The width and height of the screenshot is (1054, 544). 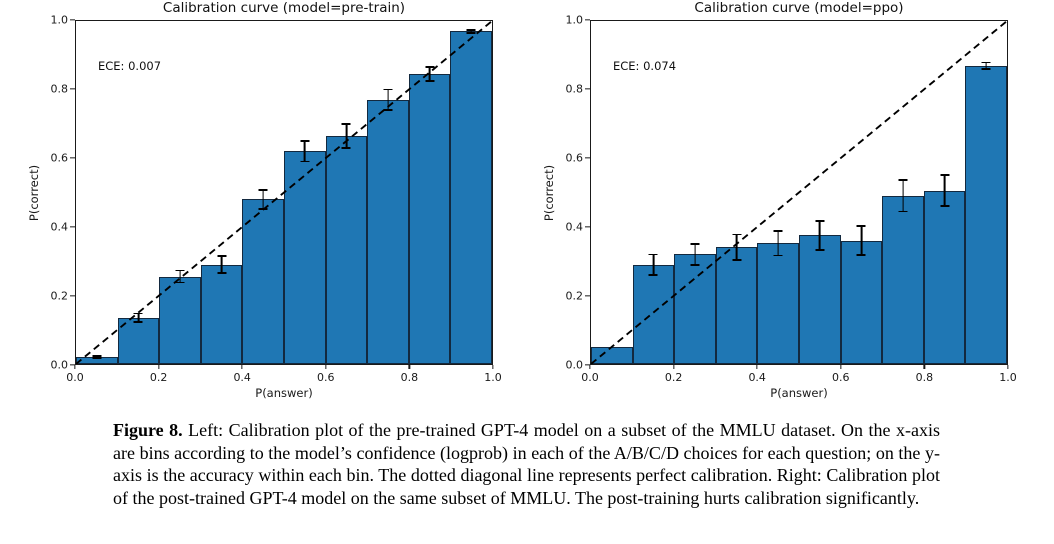 What do you see at coordinates (284, 8) in the screenshot?
I see `chart-title: Calibration curve (model=pre-train)` at bounding box center [284, 8].